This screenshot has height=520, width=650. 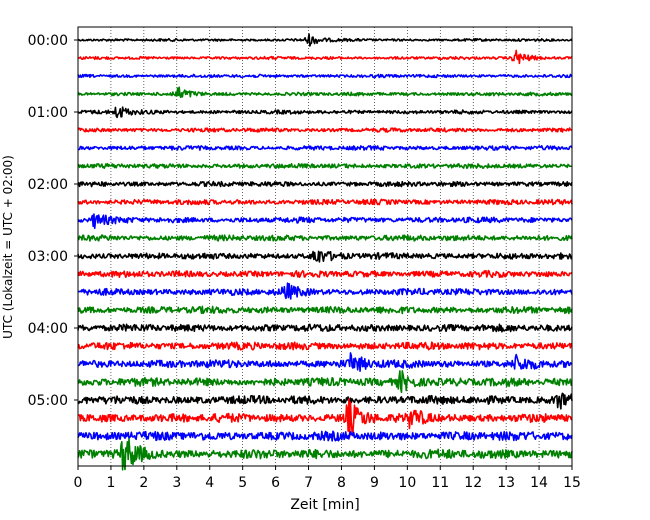 I want to click on x-tick-label: 0, so click(x=78, y=483).